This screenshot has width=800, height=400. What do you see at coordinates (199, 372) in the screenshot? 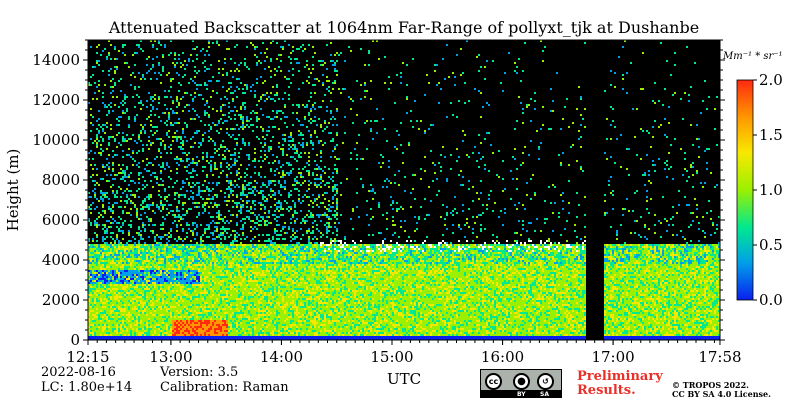
I see `version-label: Version: 3.5` at bounding box center [199, 372].